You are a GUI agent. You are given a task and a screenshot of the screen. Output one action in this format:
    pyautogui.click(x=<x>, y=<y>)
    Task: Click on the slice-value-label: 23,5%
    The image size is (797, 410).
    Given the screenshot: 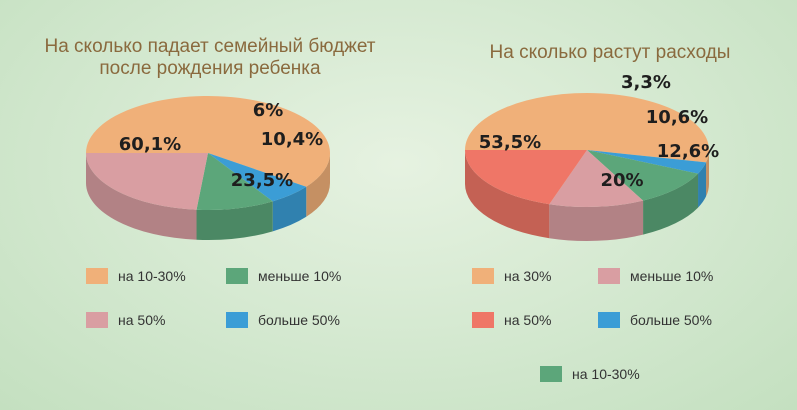 What is the action you would take?
    pyautogui.click(x=262, y=180)
    